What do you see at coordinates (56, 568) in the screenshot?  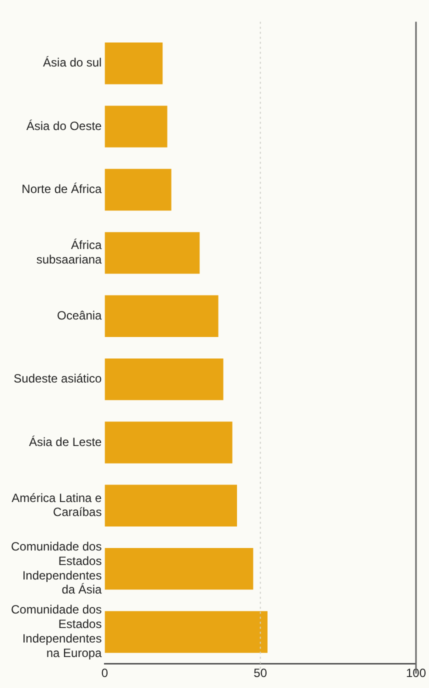 I see `y-tick-label: Comunidade dos Estados Independentes da Ásia` at bounding box center [56, 568].